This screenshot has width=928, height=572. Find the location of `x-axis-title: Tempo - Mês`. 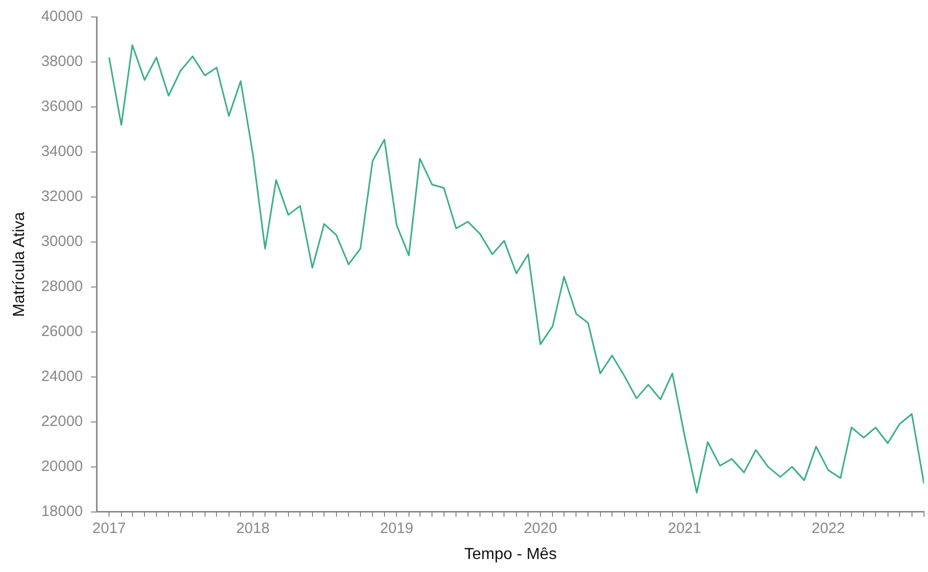

x-axis-title: Tempo - Mês is located at coordinates (510, 554).